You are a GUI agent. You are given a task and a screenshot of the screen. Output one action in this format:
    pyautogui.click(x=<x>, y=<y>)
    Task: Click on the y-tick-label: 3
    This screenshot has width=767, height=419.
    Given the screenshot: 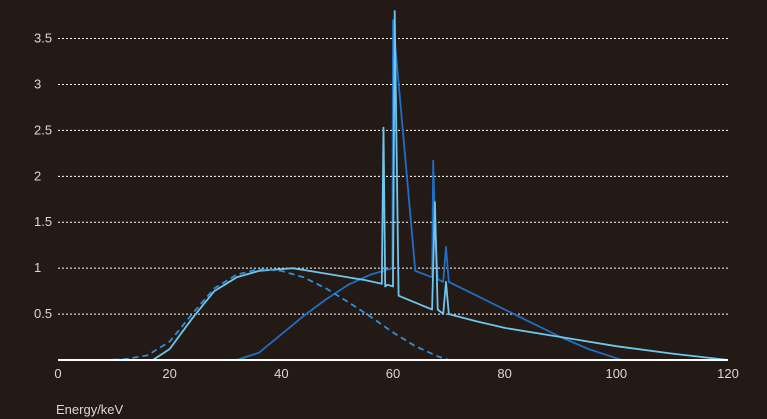 What is the action you would take?
    pyautogui.click(x=37, y=83)
    